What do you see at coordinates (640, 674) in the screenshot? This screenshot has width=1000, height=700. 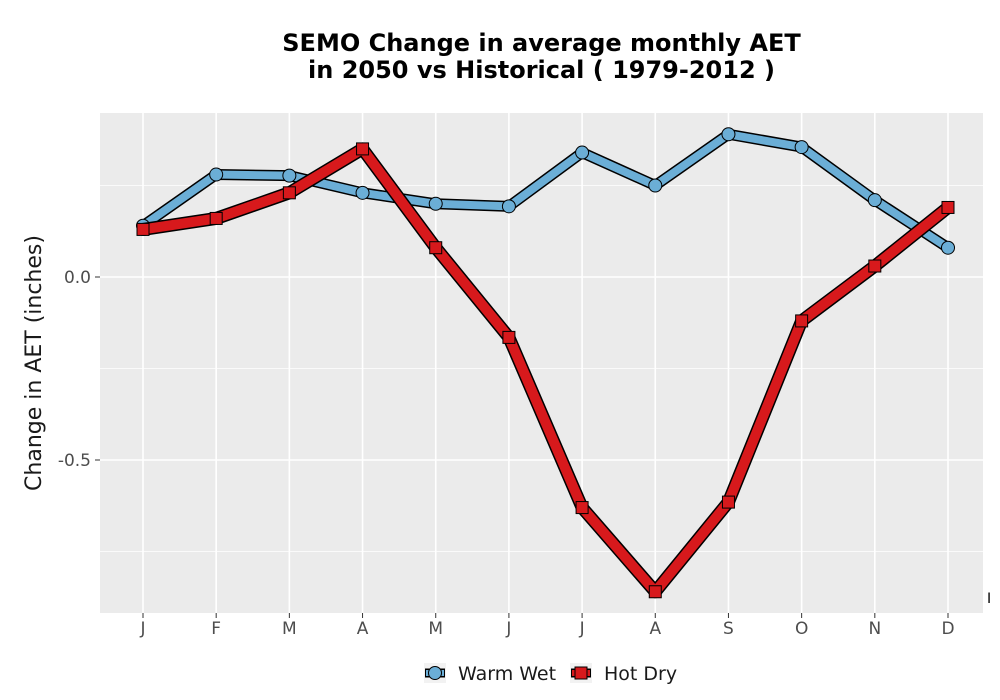 I see `legend-label: Hot Dry` at bounding box center [640, 674].